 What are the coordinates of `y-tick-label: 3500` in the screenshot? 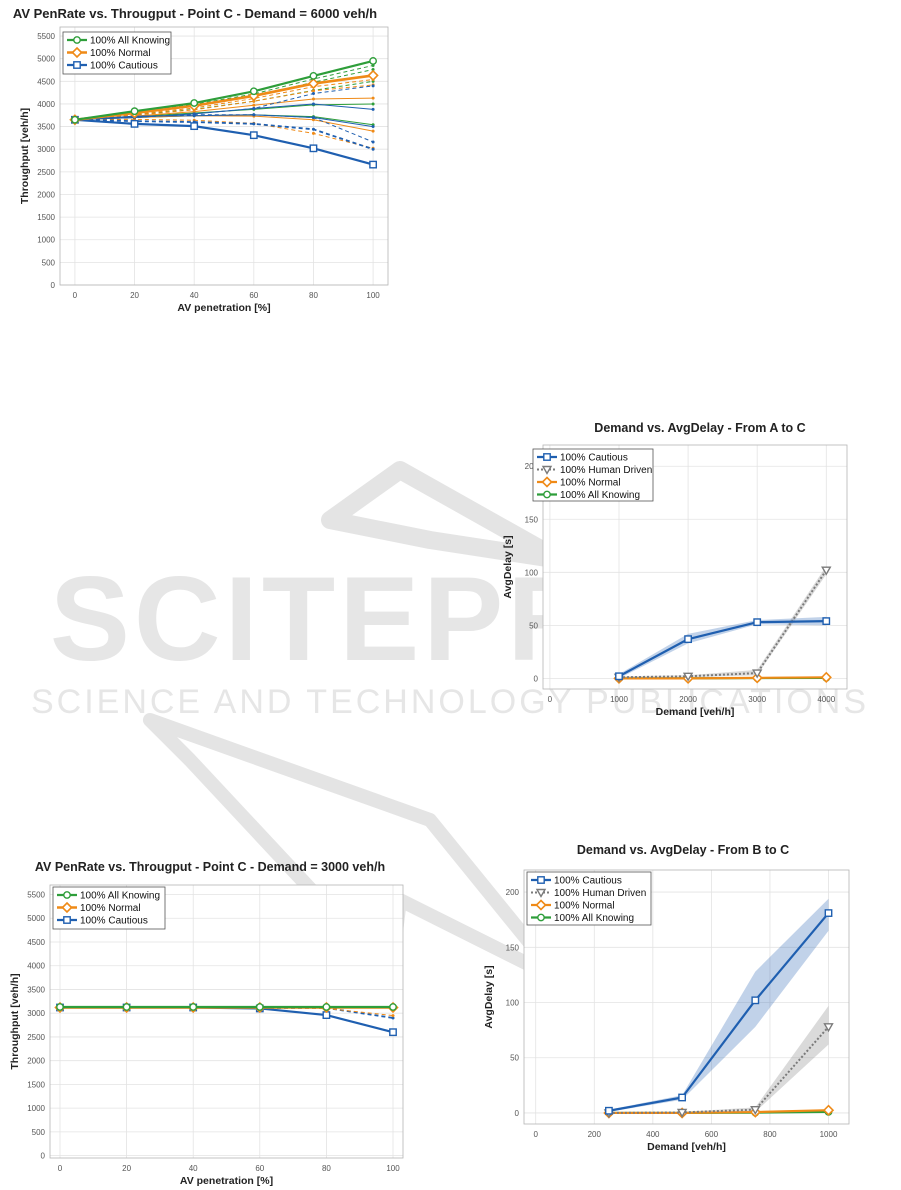 It's located at (36, 989).